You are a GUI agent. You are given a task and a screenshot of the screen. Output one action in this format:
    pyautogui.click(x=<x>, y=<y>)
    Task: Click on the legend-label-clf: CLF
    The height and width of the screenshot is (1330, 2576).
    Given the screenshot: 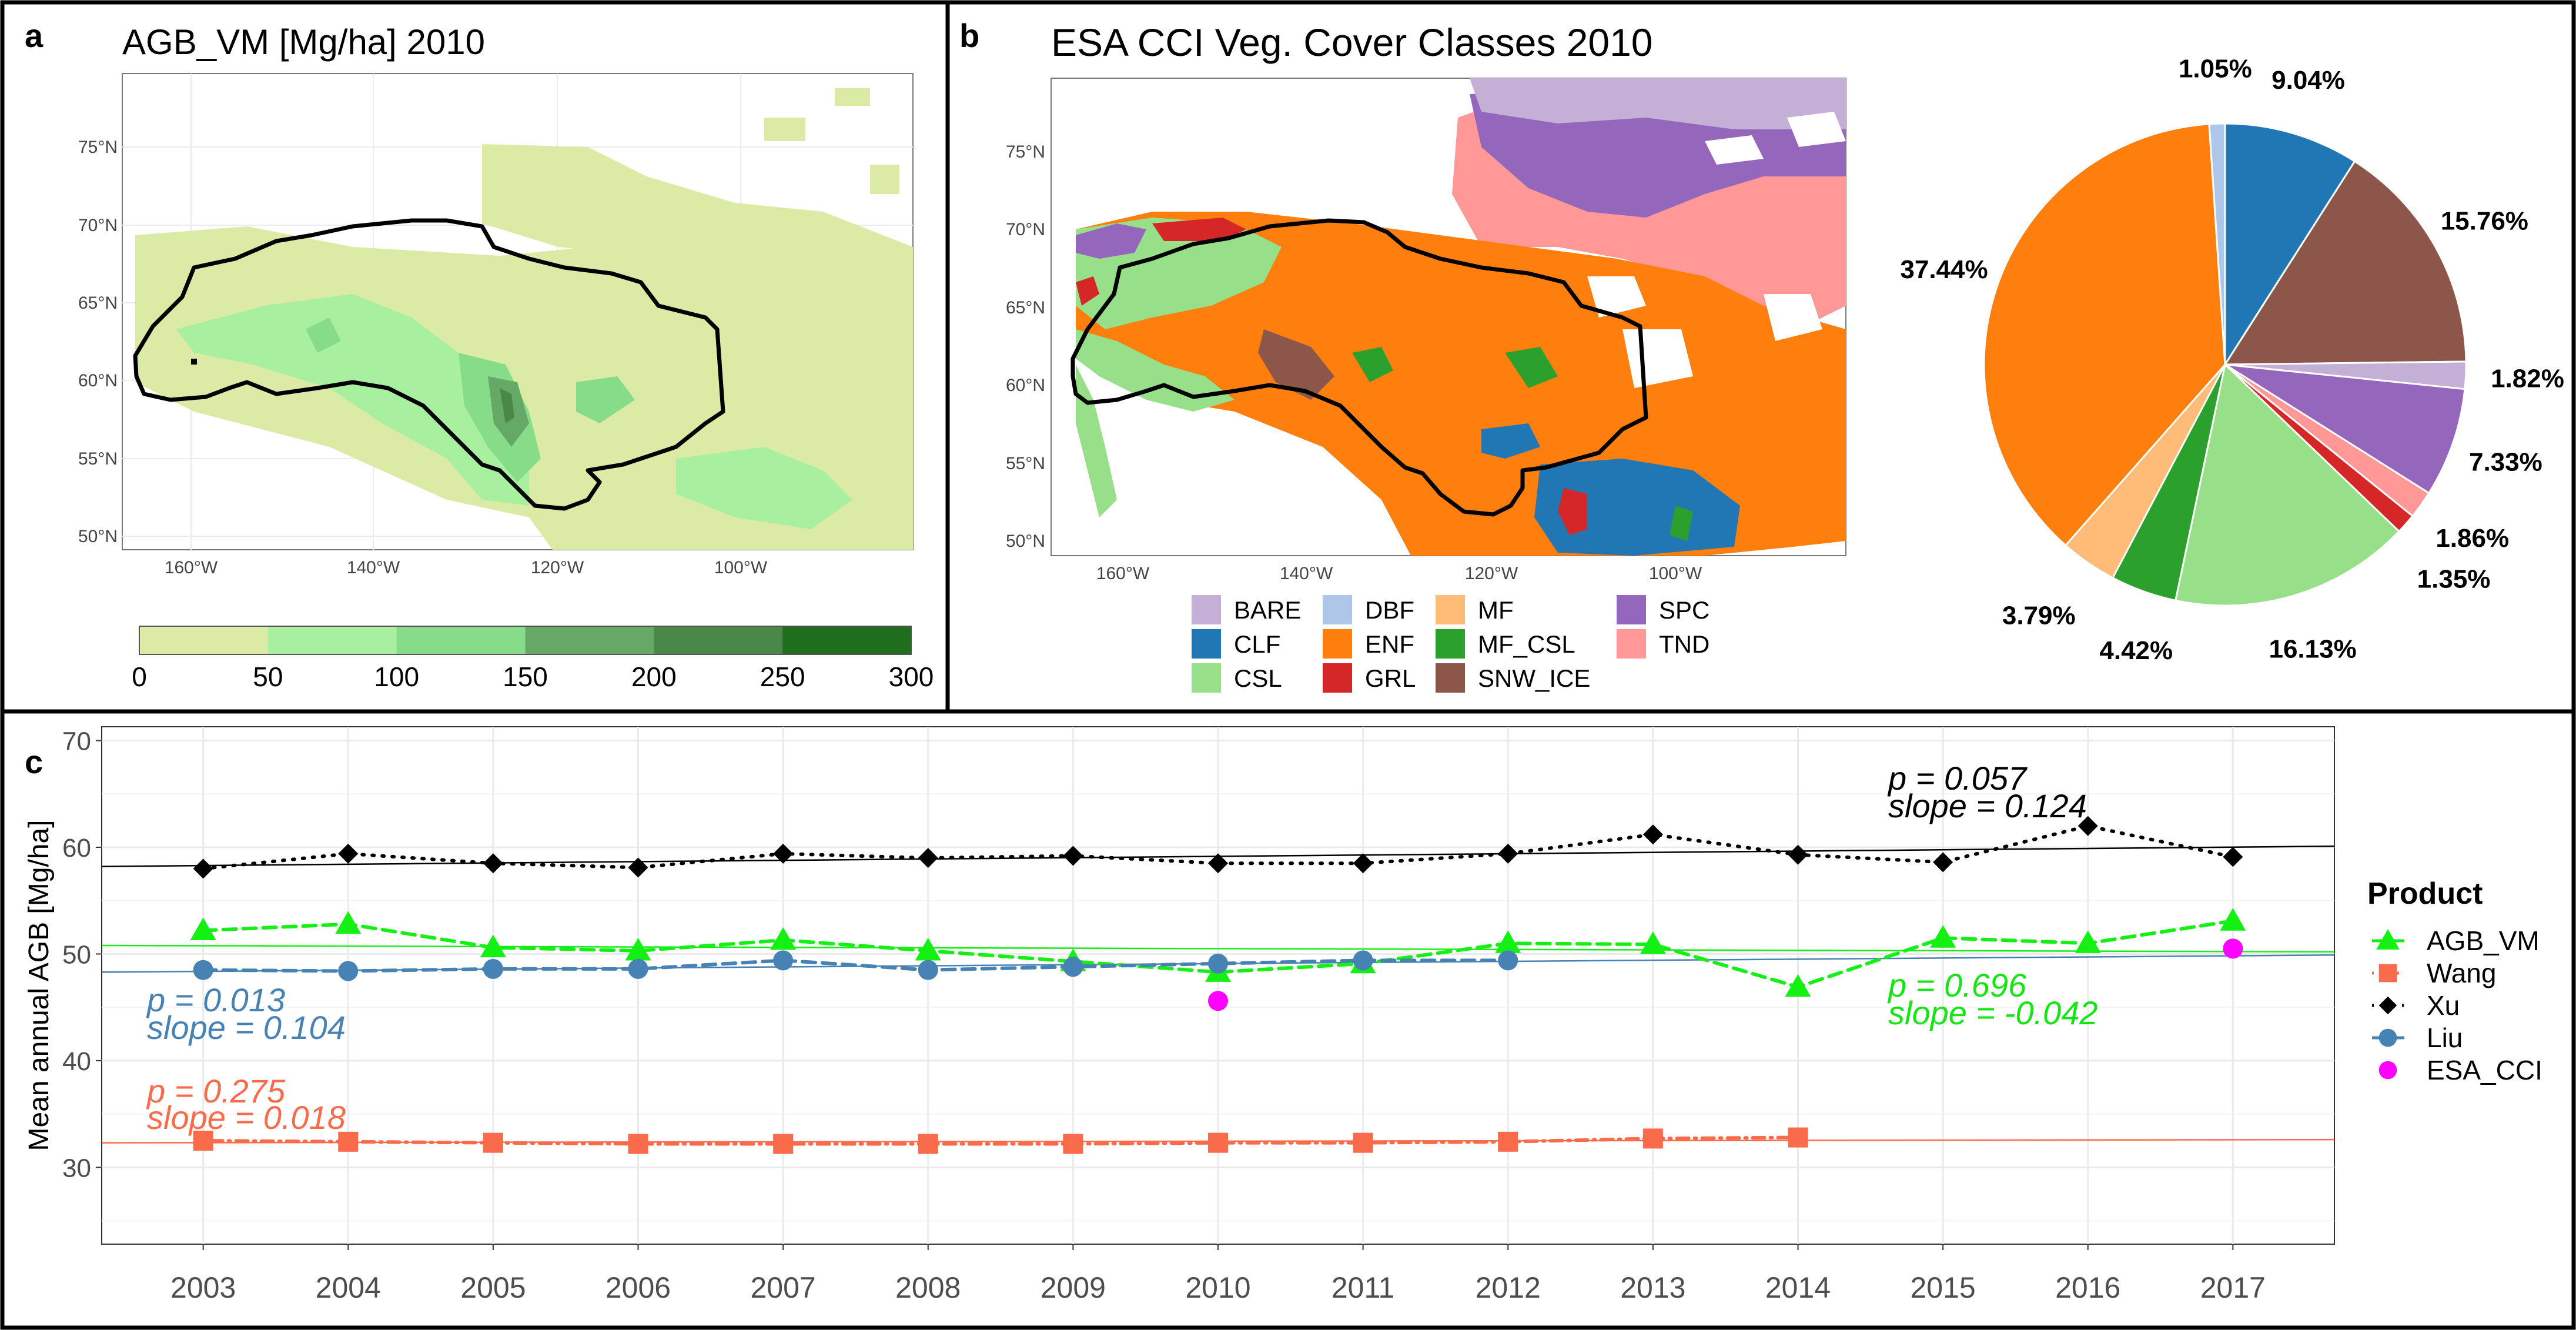 What is the action you would take?
    pyautogui.click(x=1257, y=644)
    